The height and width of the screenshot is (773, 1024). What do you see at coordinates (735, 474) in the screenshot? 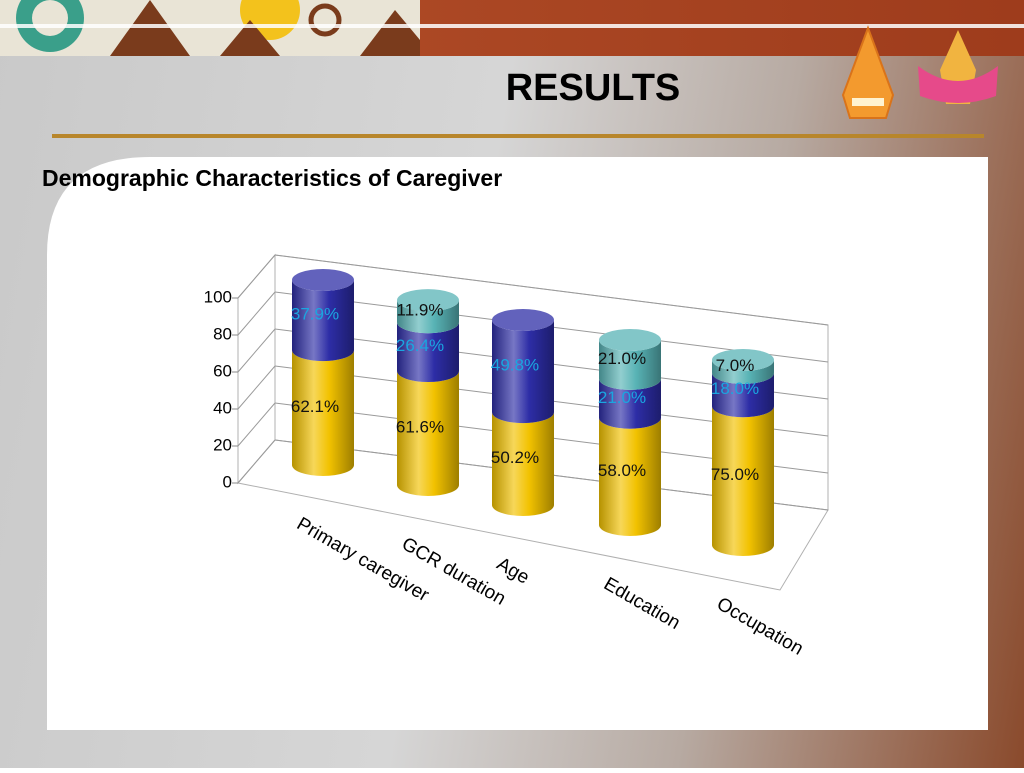
I see `value-label: 75.0%` at bounding box center [735, 474].